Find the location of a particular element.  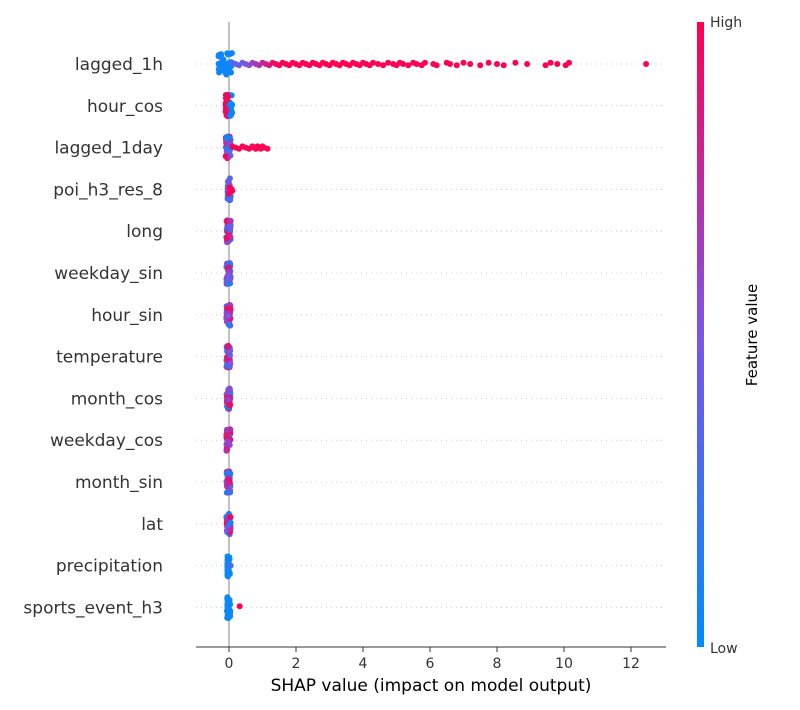

feature-label: sports_event_h3 is located at coordinates (93, 608).